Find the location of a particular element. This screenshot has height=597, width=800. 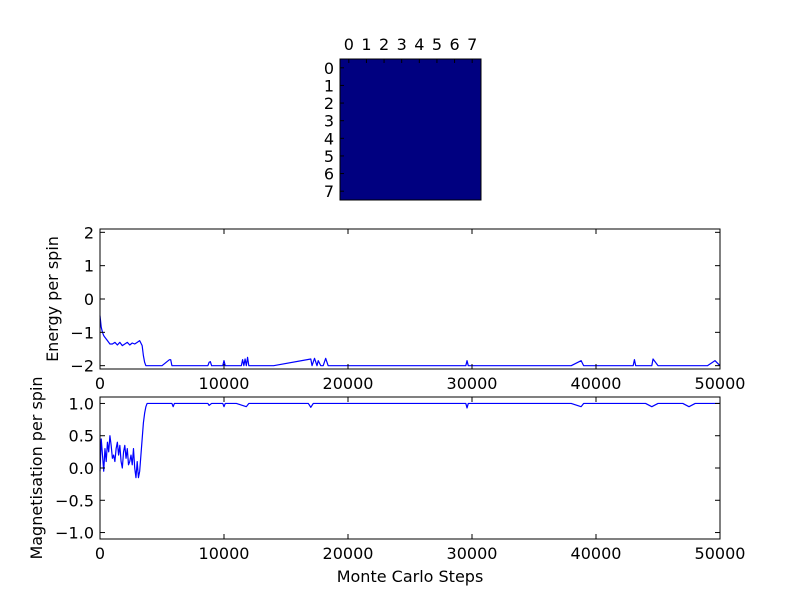

heatmap-x-tick-label: 2 is located at coordinates (384, 44).